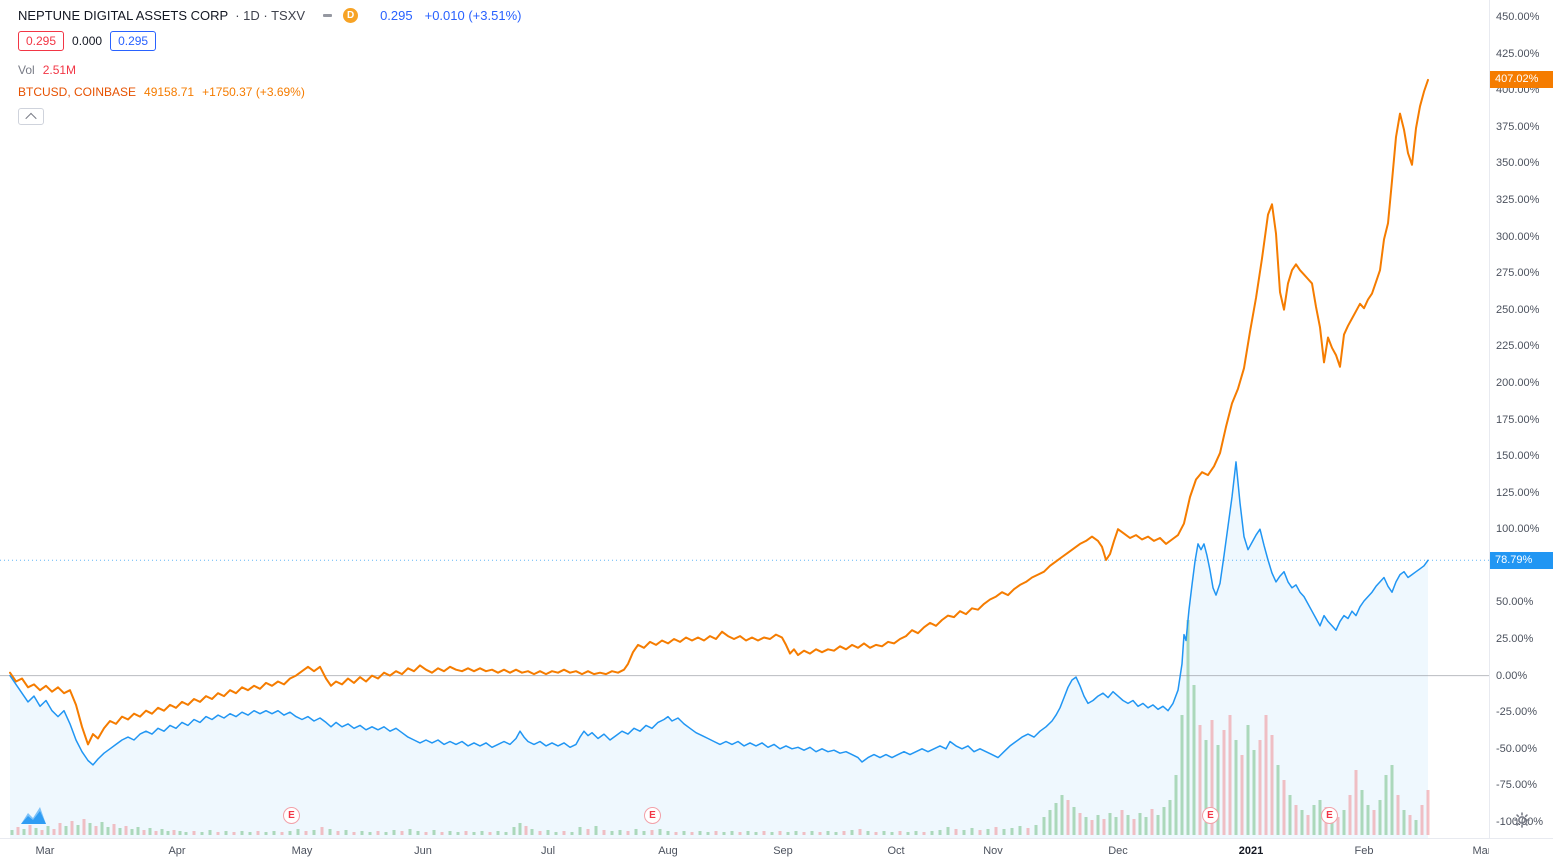 The height and width of the screenshot is (867, 1553). Describe the element at coordinates (351, 15) in the screenshot. I see `delayed-data-icon: D` at that location.